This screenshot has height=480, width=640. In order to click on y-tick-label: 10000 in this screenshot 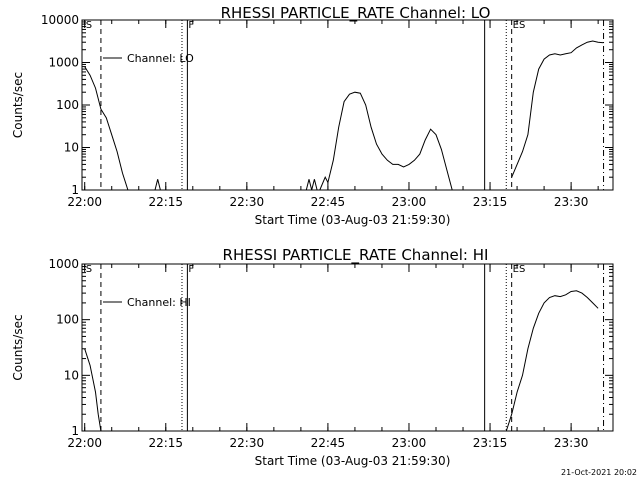, I will do `click(60, 20)`.